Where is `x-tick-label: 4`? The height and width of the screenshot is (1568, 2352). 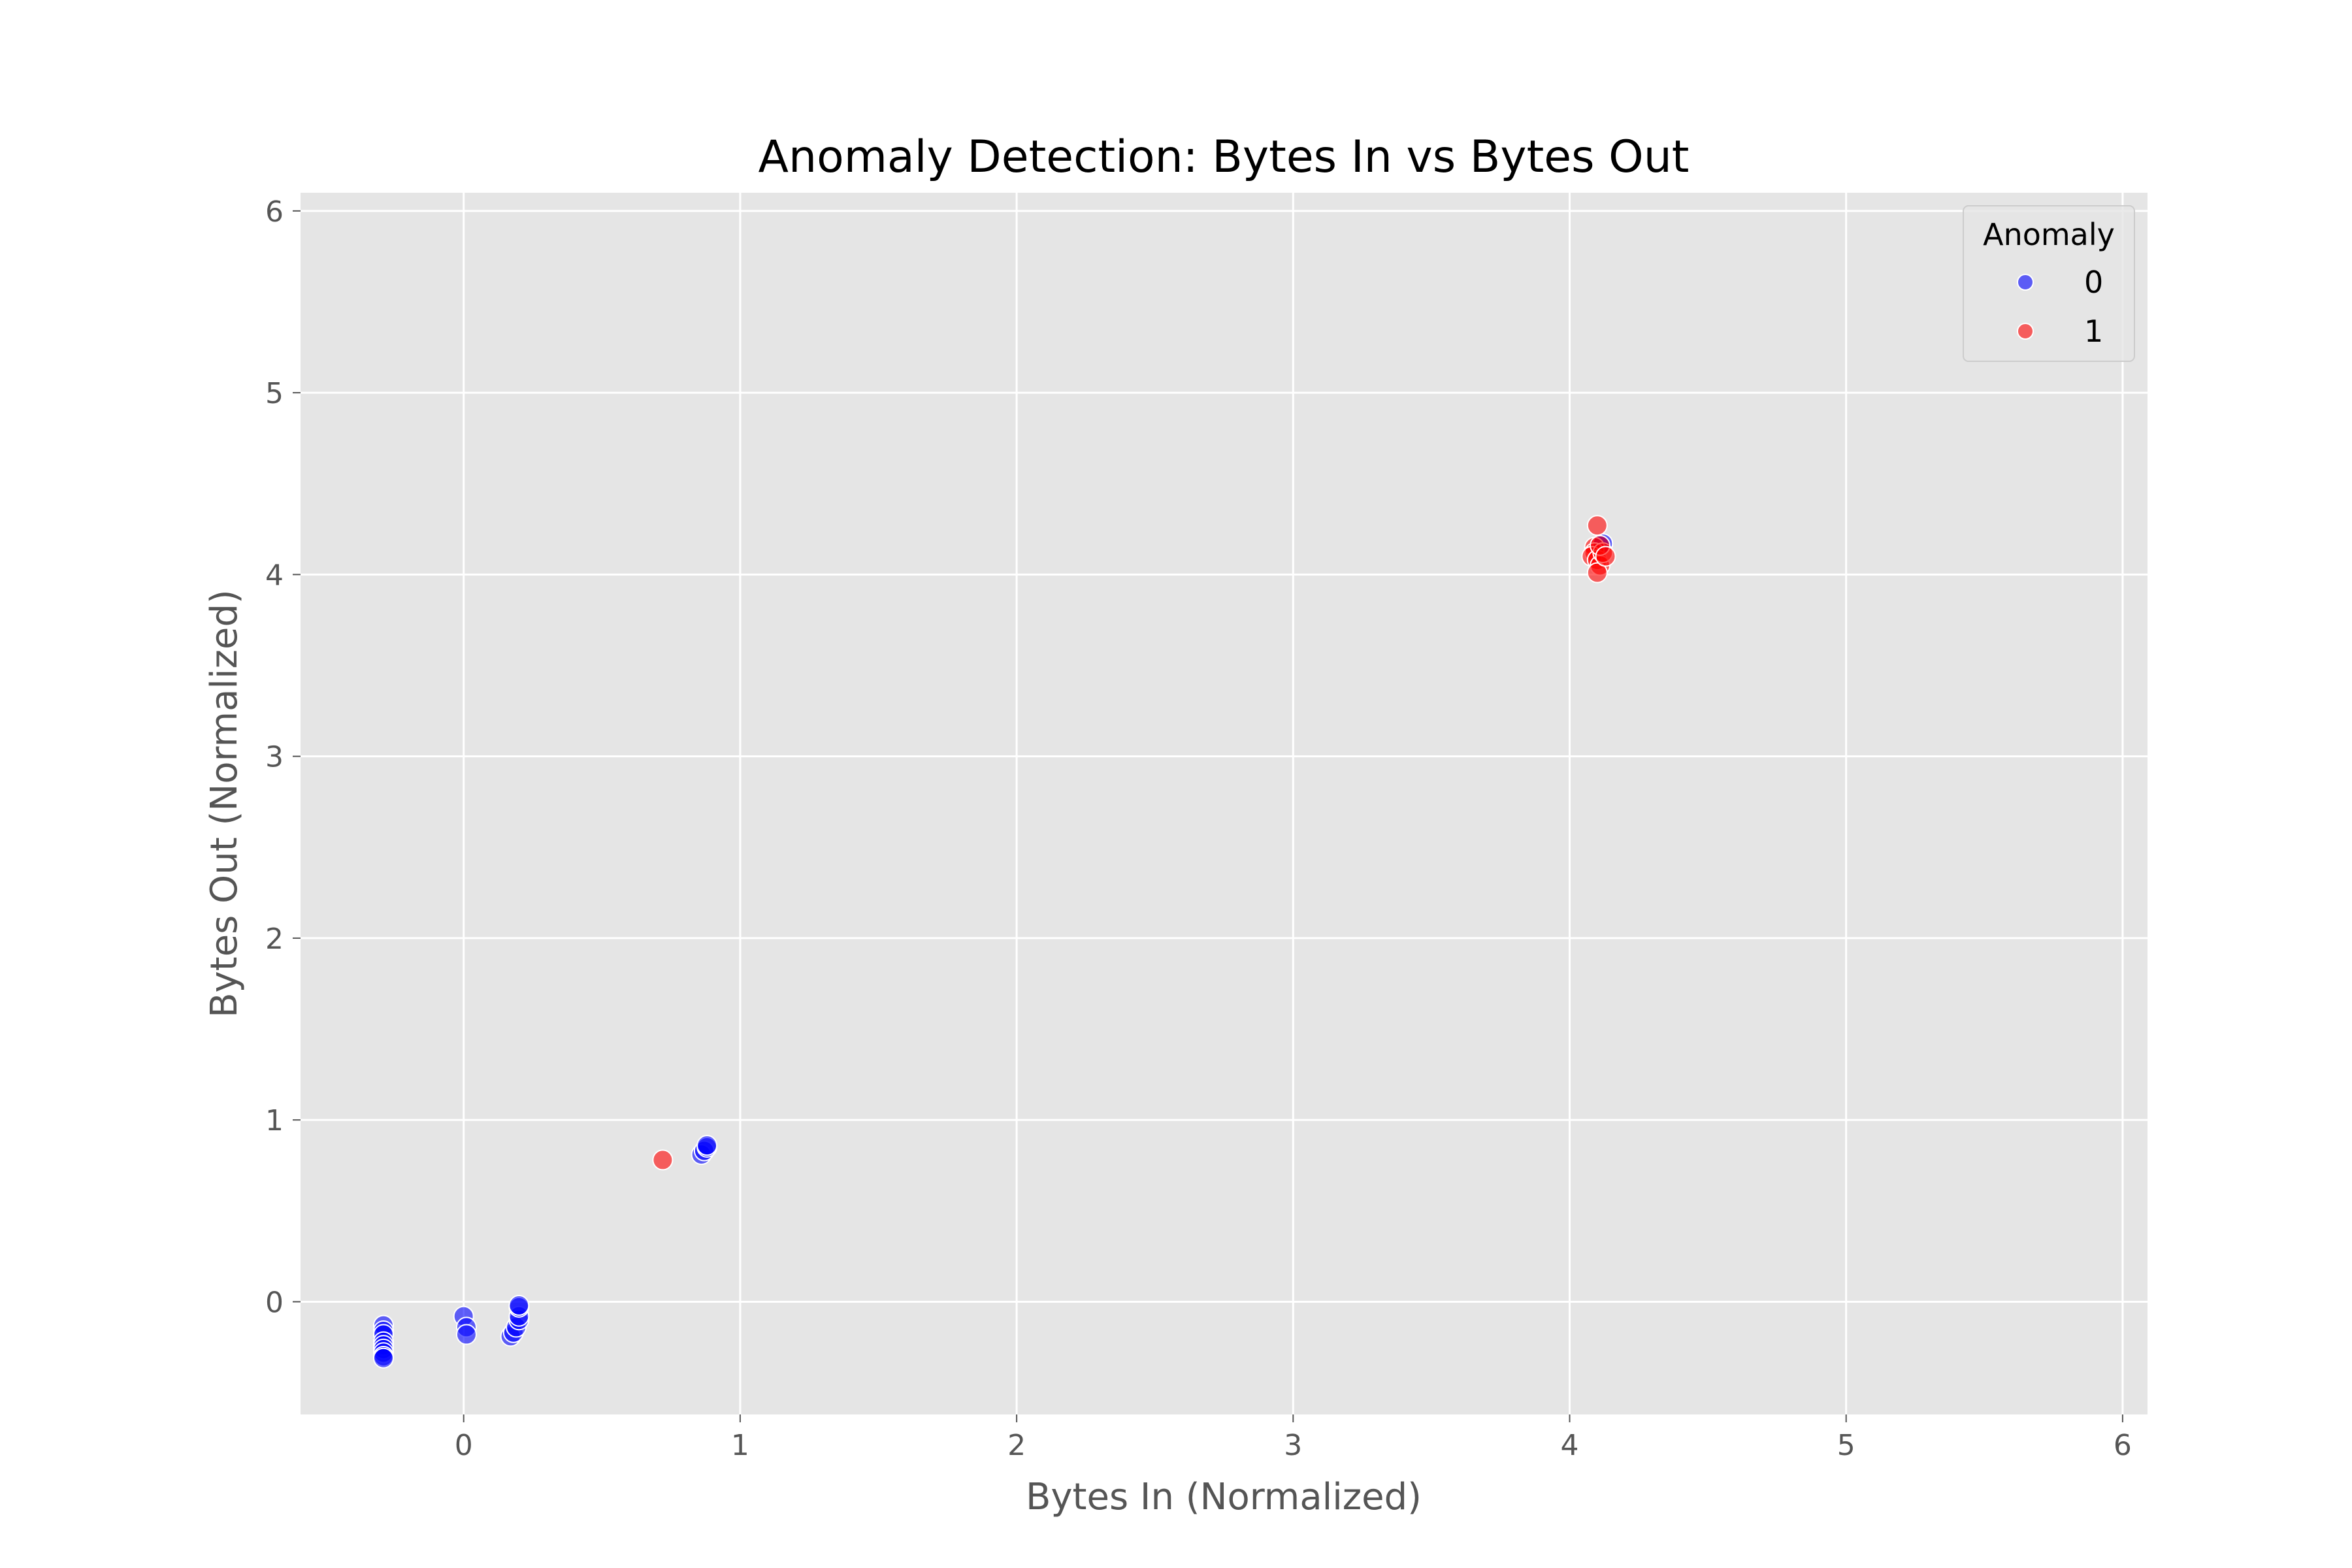
x-tick-label: 4 is located at coordinates (1570, 1445).